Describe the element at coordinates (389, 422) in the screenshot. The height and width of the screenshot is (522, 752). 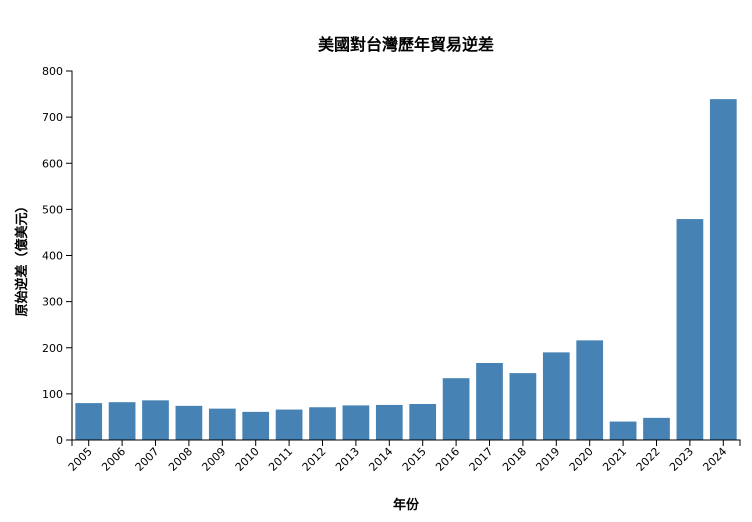
I see `bar-2014` at that location.